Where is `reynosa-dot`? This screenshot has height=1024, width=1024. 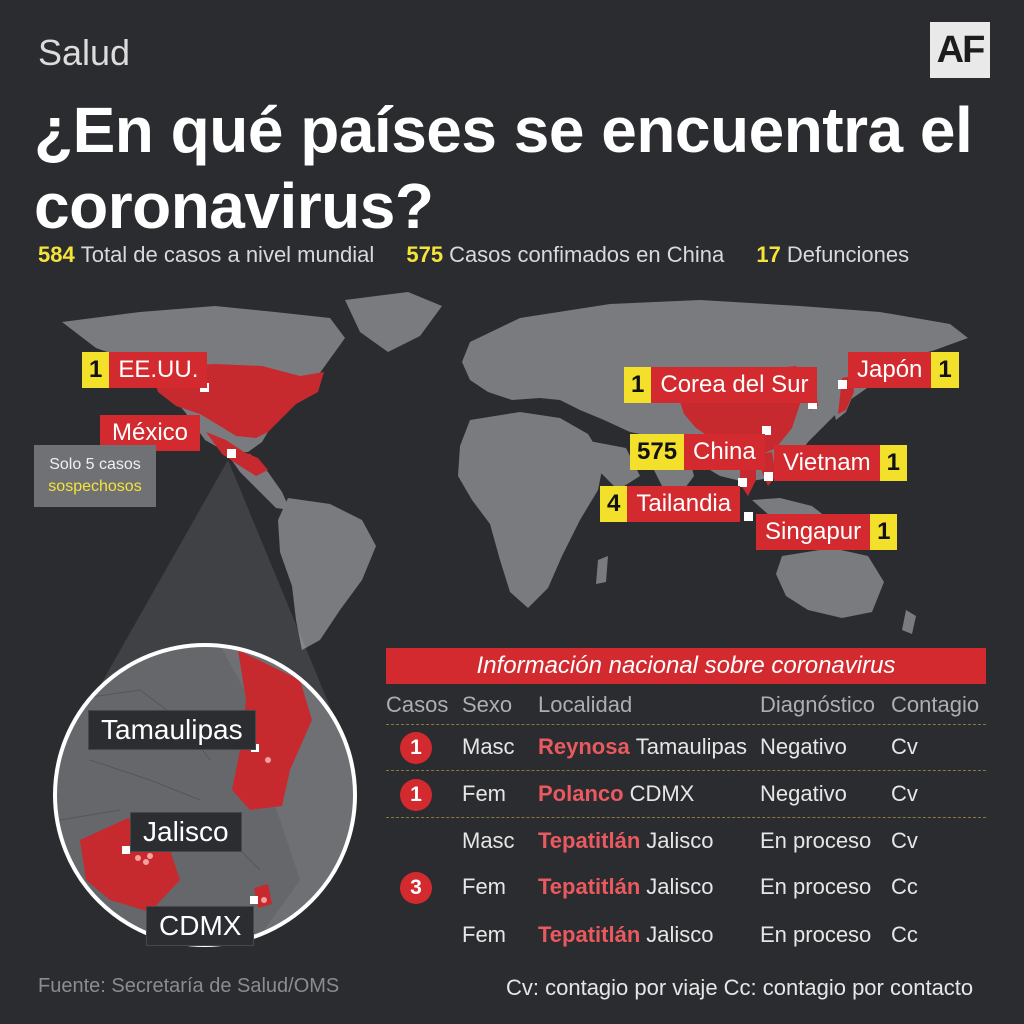 reynosa-dot is located at coordinates (268, 760).